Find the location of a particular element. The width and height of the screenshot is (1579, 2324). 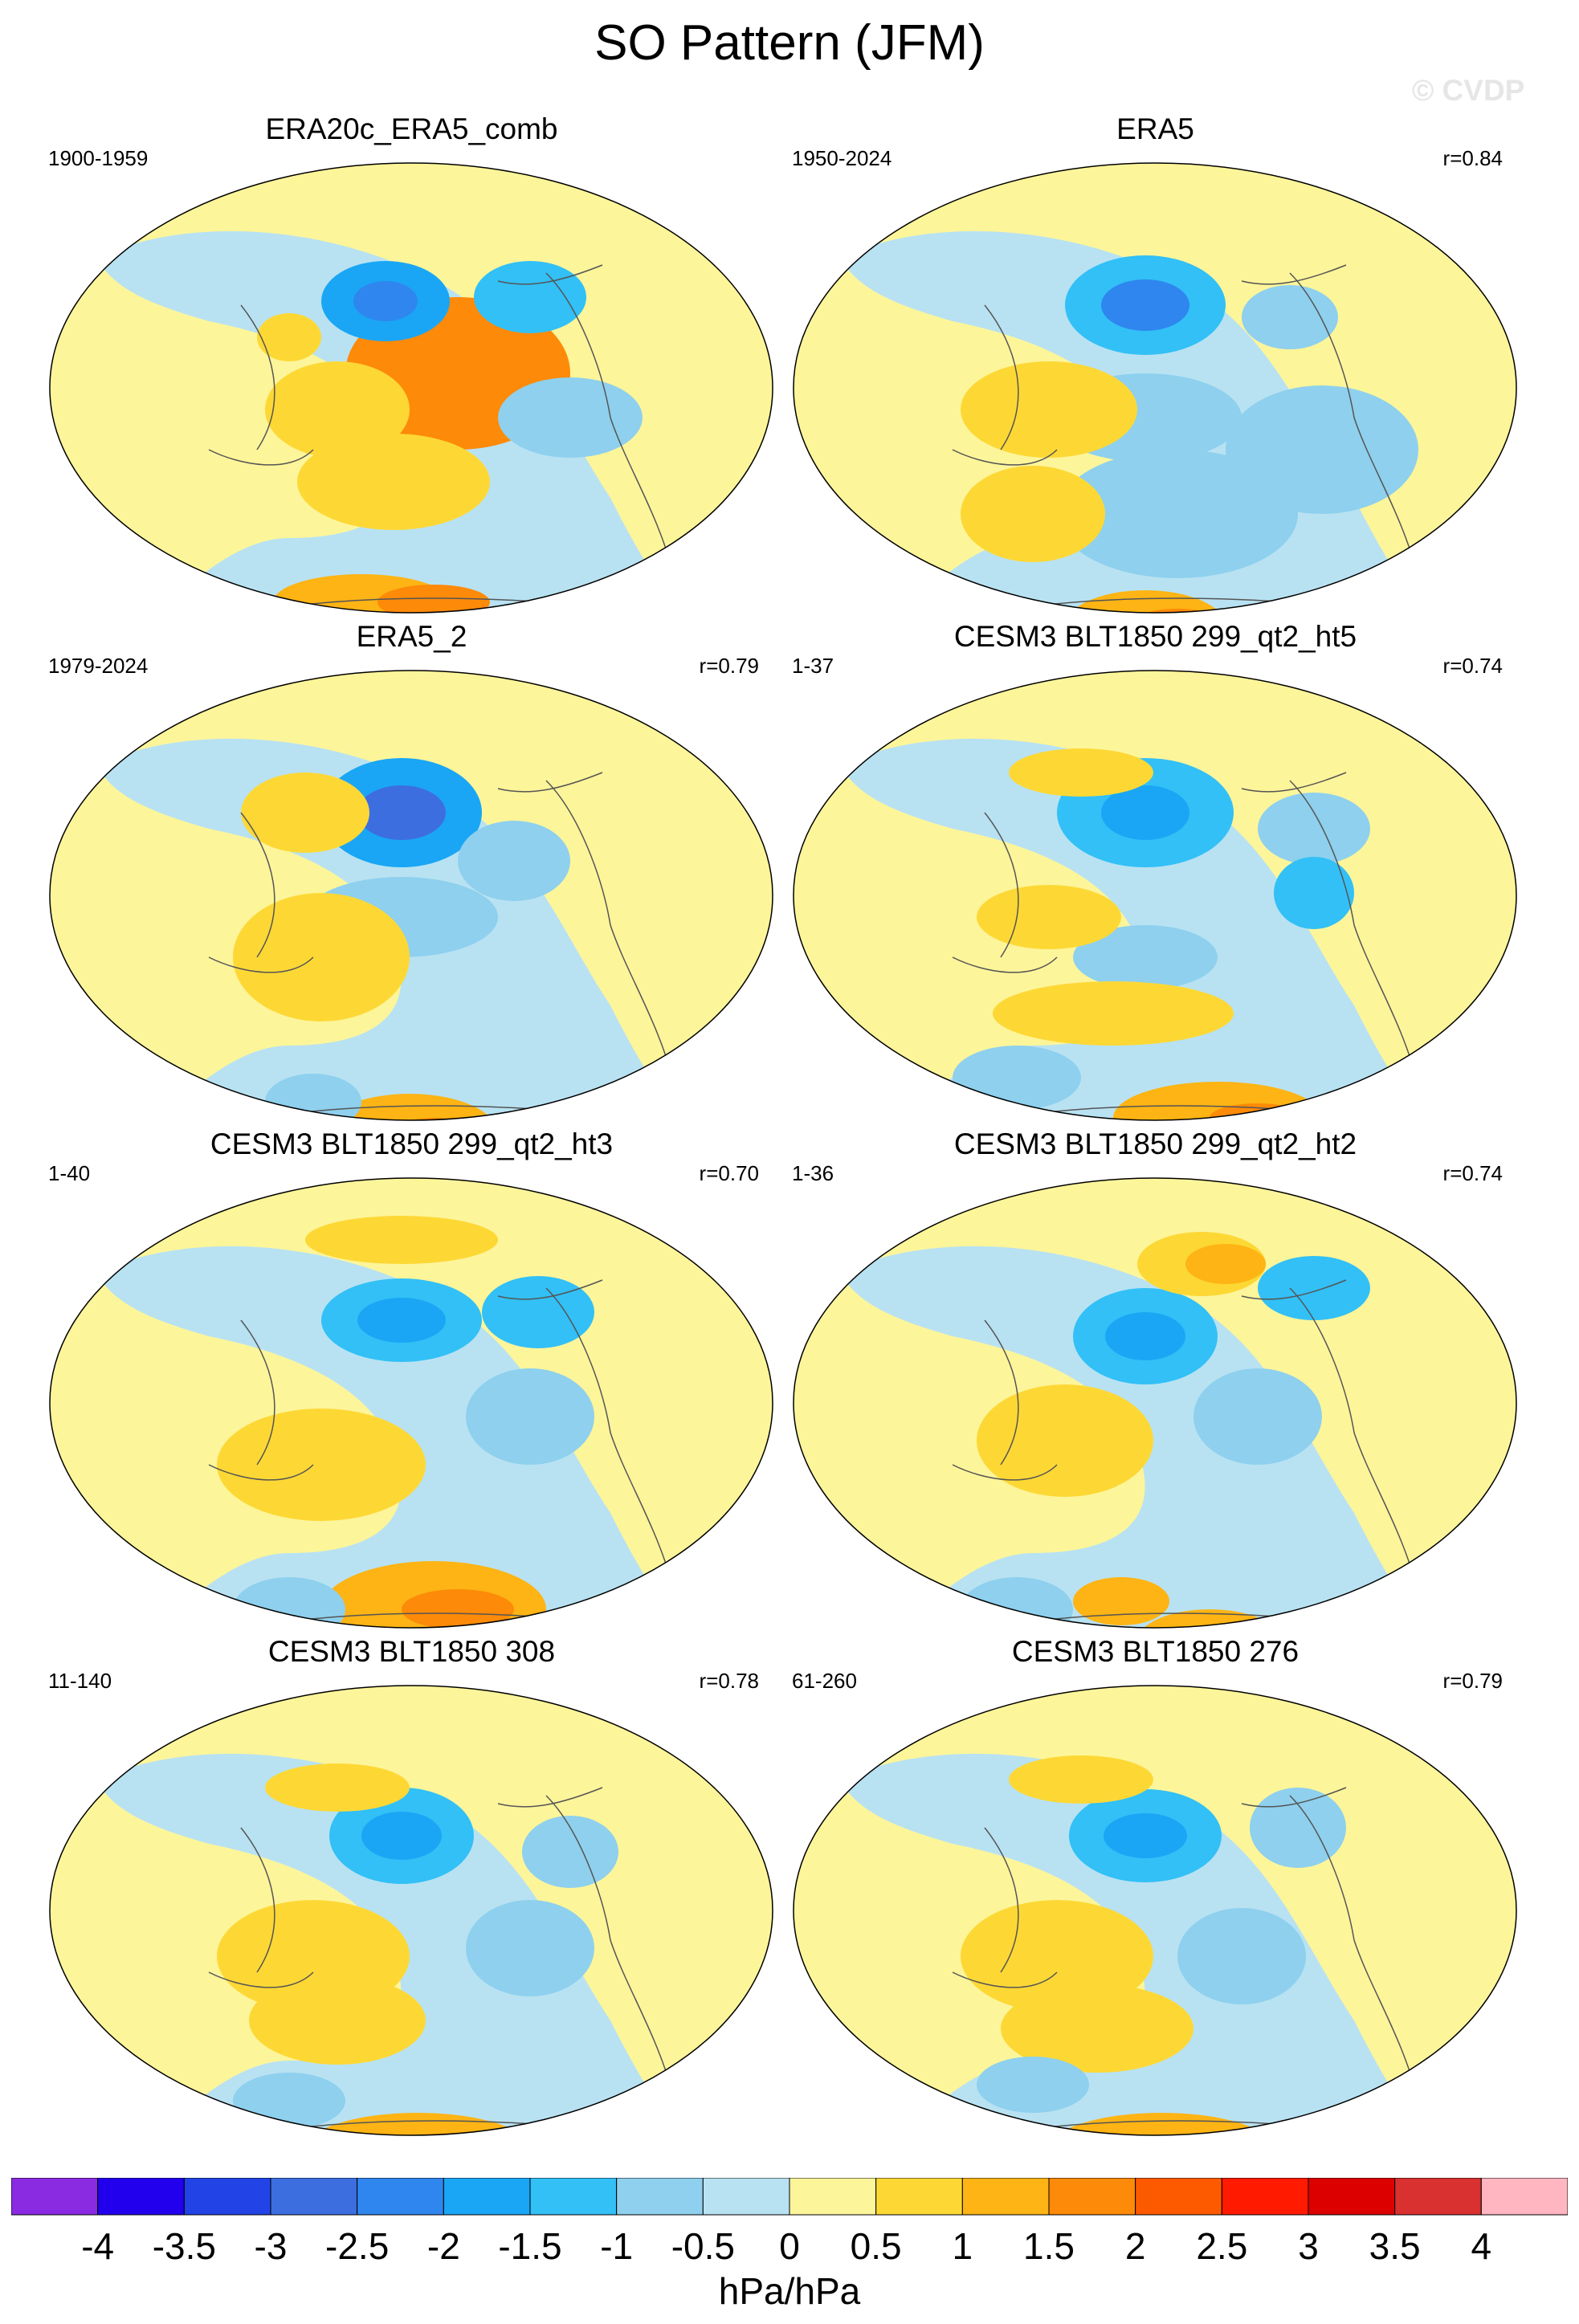

panel-correlation: r=0.84 is located at coordinates (1472, 158).